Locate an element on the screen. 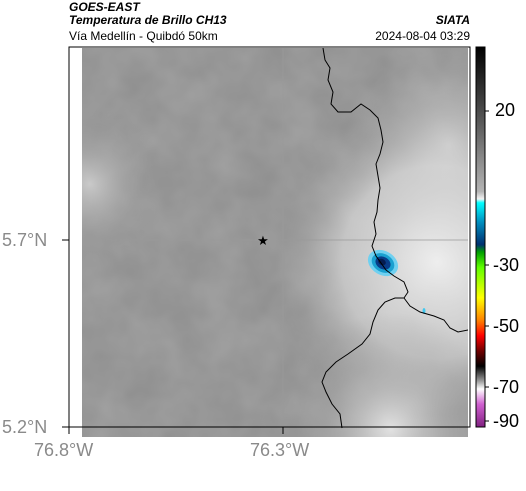  colorbar-tick-minus70: -70 is located at coordinates (506, 387).